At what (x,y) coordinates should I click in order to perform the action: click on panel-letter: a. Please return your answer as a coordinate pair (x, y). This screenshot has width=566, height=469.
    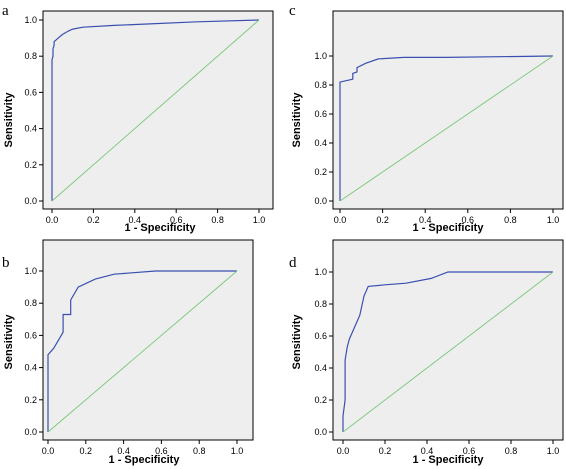
    Looking at the image, I should click on (5, 11).